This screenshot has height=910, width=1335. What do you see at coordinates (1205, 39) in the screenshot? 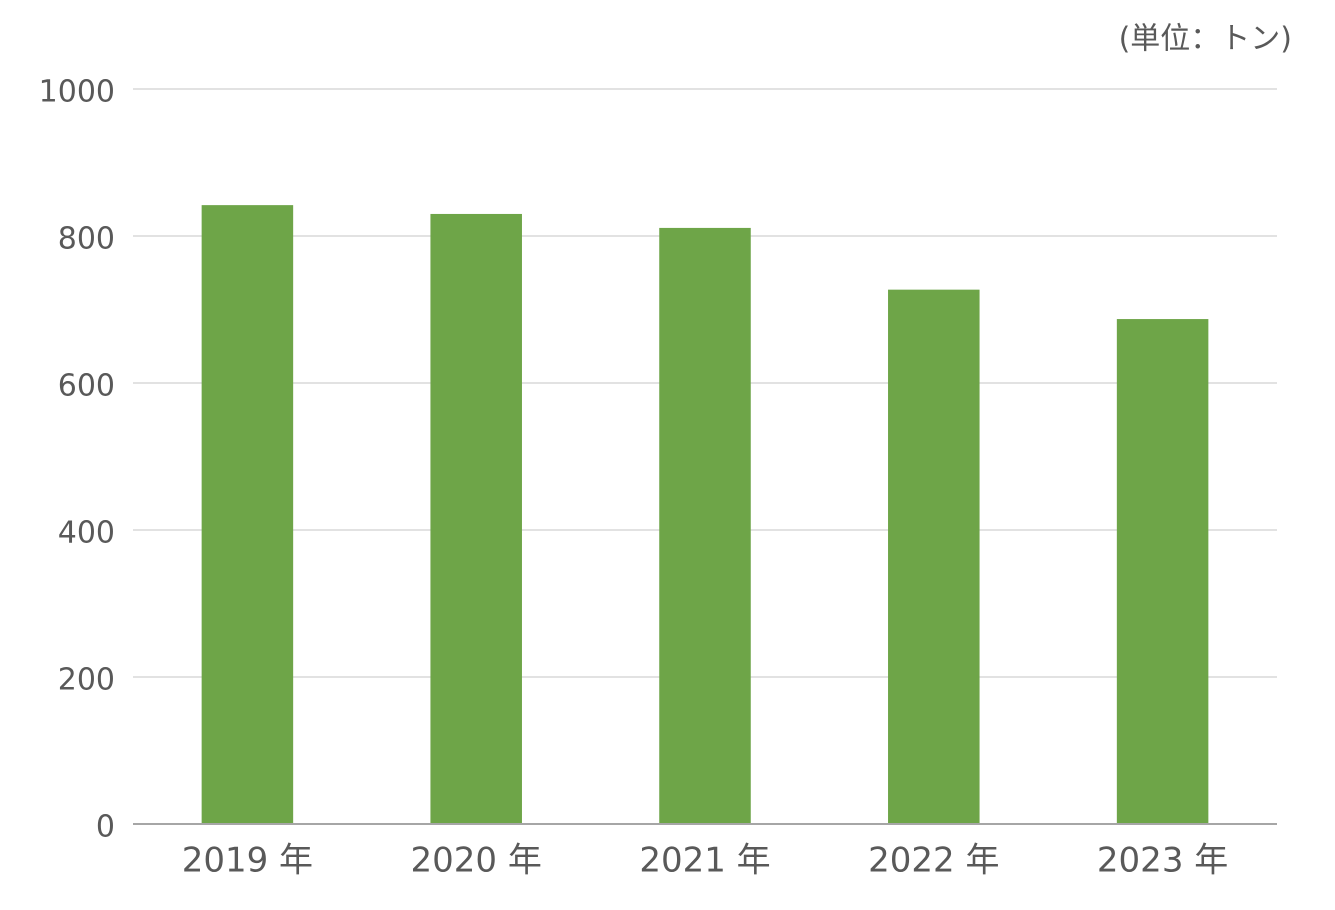
I see `unit-label: (単位：トン)` at bounding box center [1205, 39].